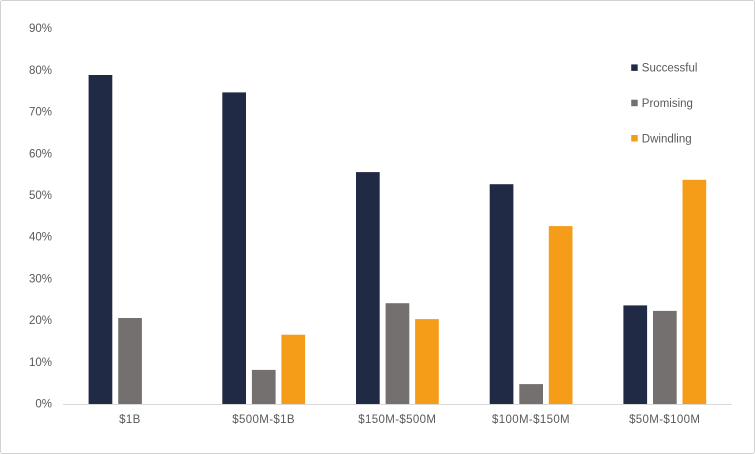 Image resolution: width=755 pixels, height=454 pixels. I want to click on svg-text: 80%, so click(40, 71).